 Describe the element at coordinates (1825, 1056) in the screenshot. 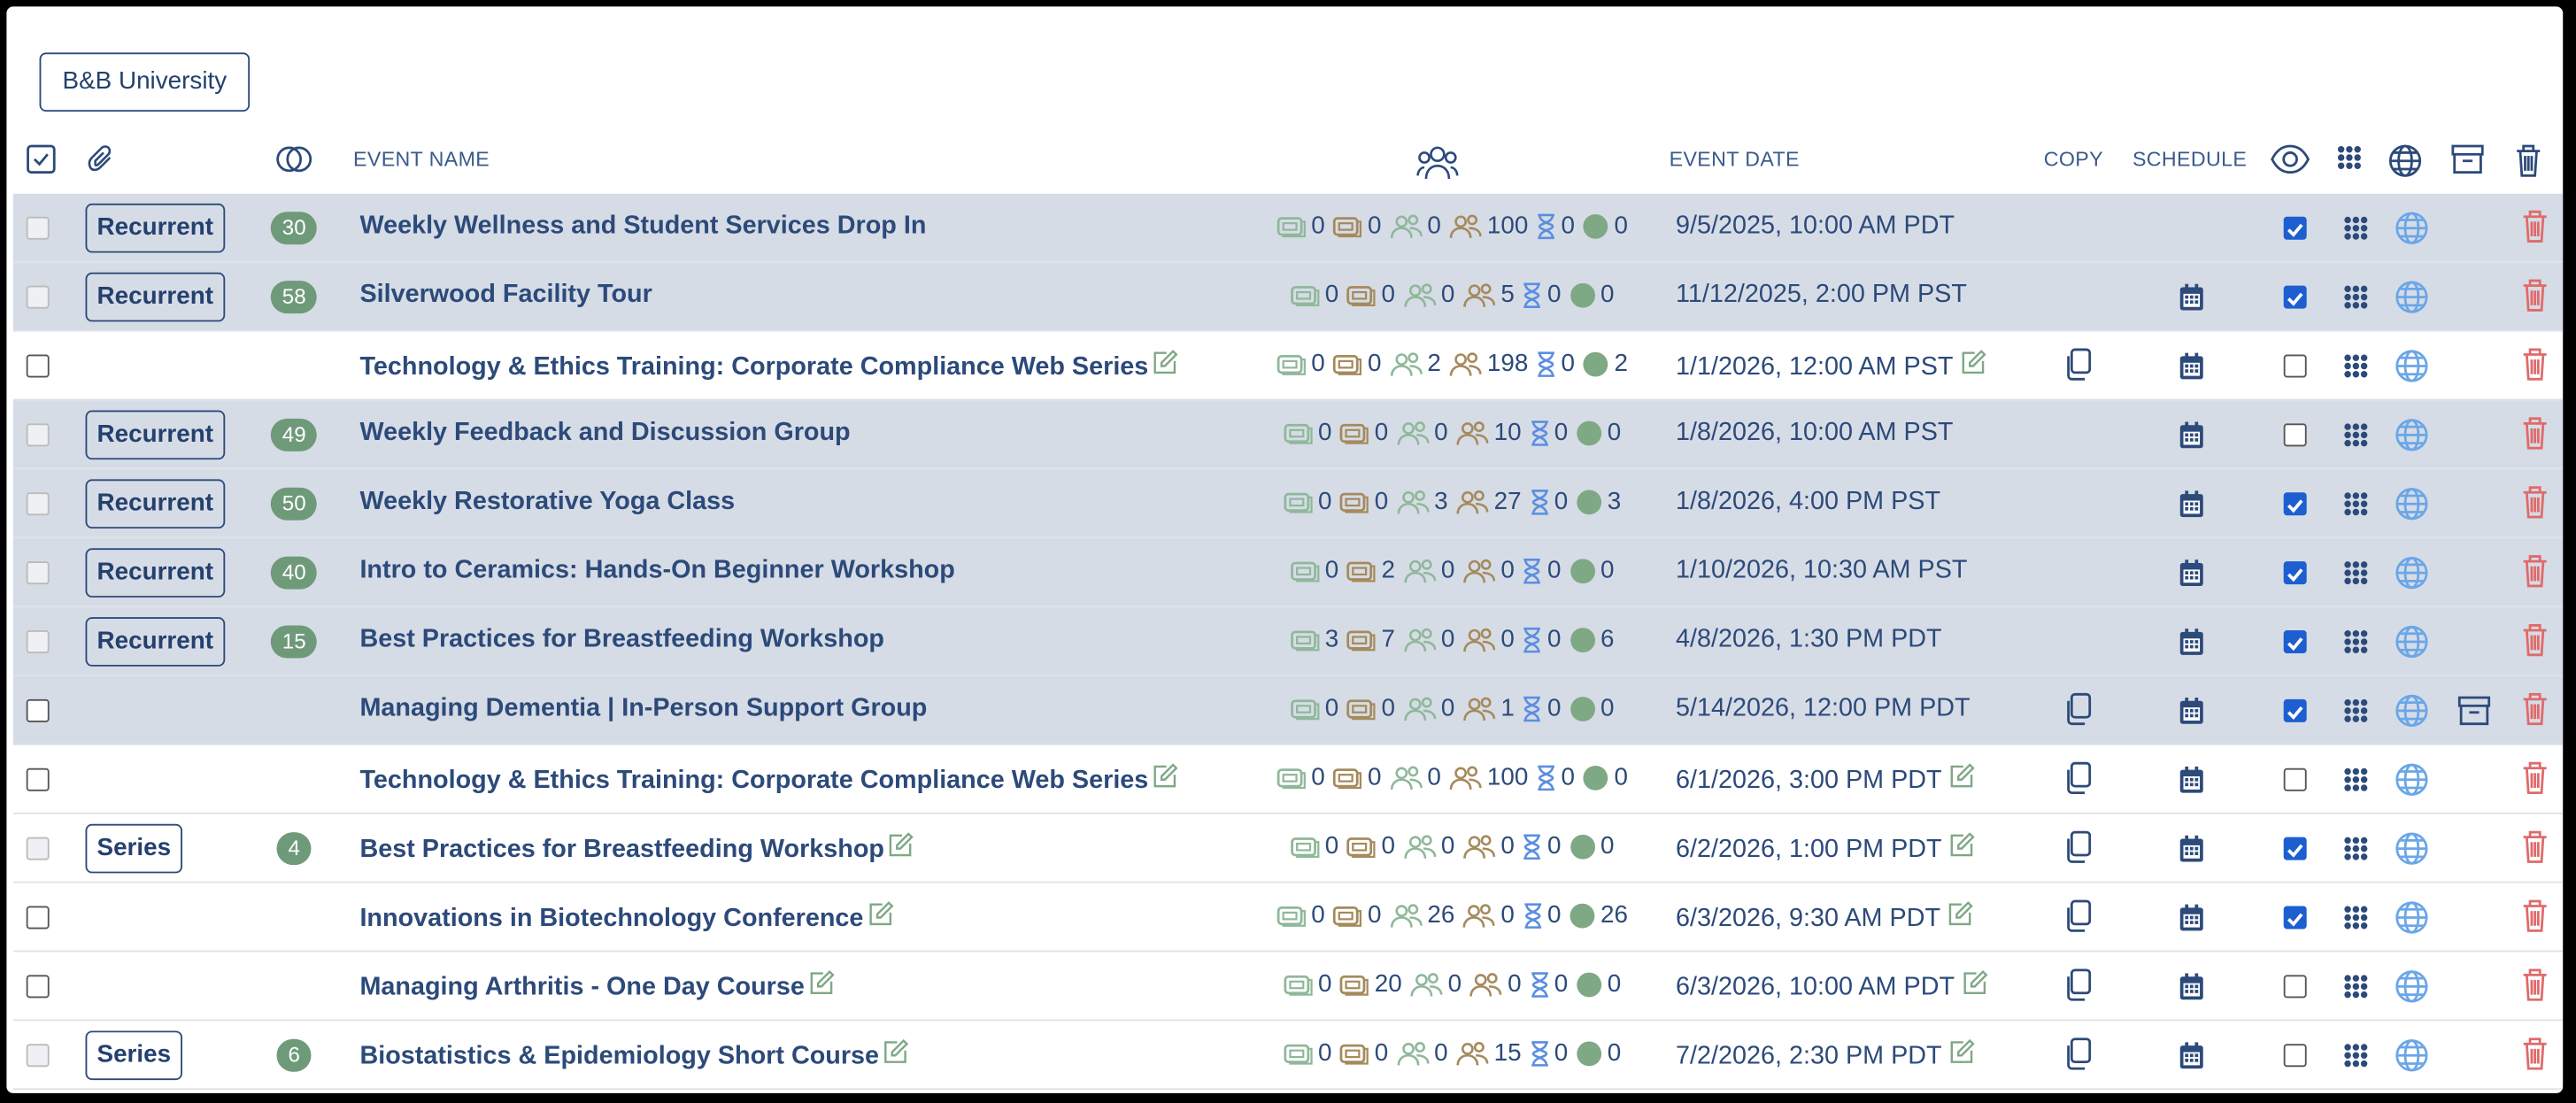

I see `event-date: 7/2/2026, 2:30 PM PDT` at that location.